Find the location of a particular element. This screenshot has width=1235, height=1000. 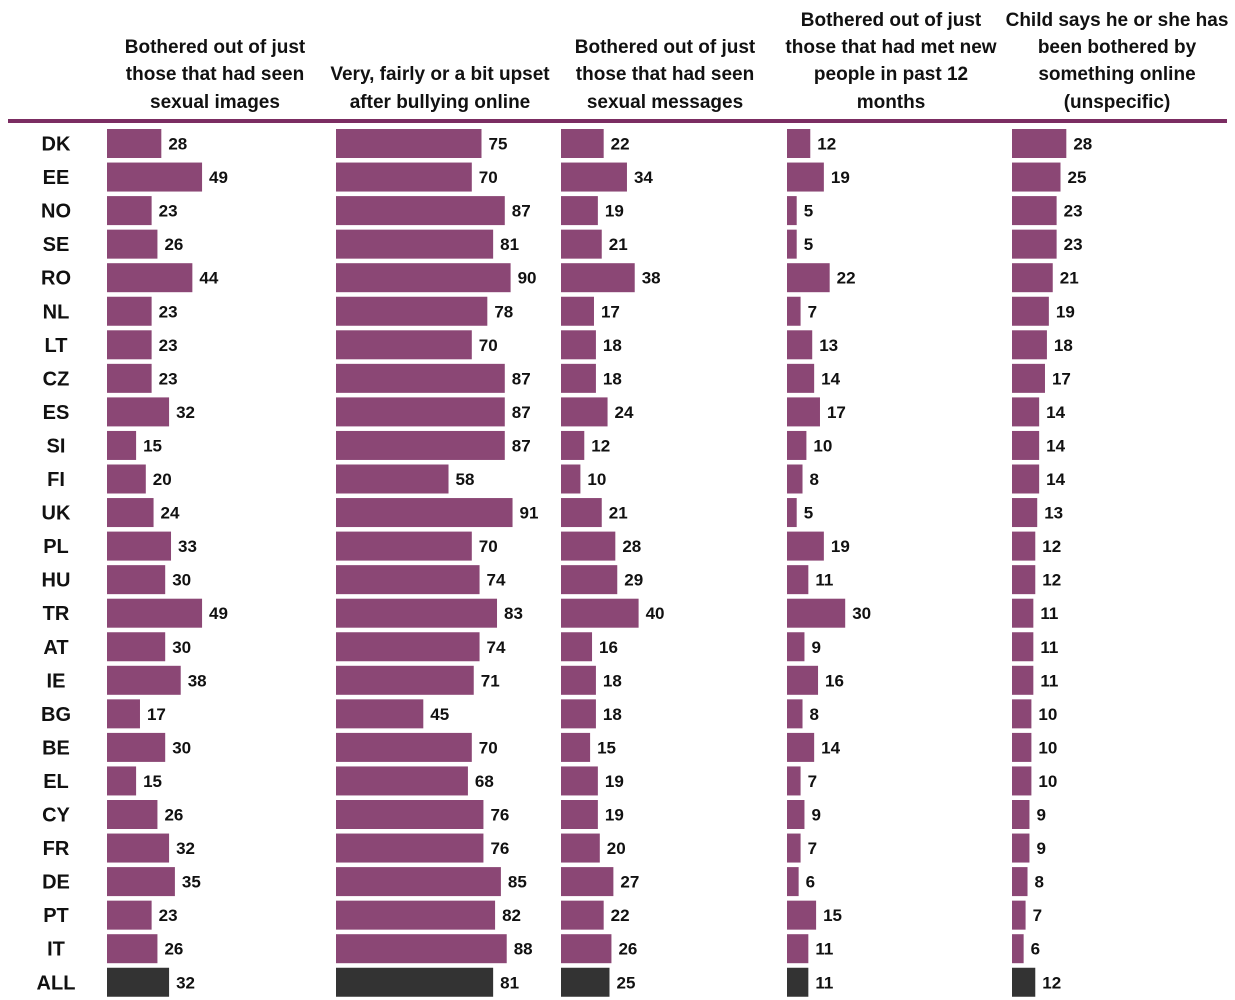

value-label-s3-be: 15 is located at coordinates (606, 747).